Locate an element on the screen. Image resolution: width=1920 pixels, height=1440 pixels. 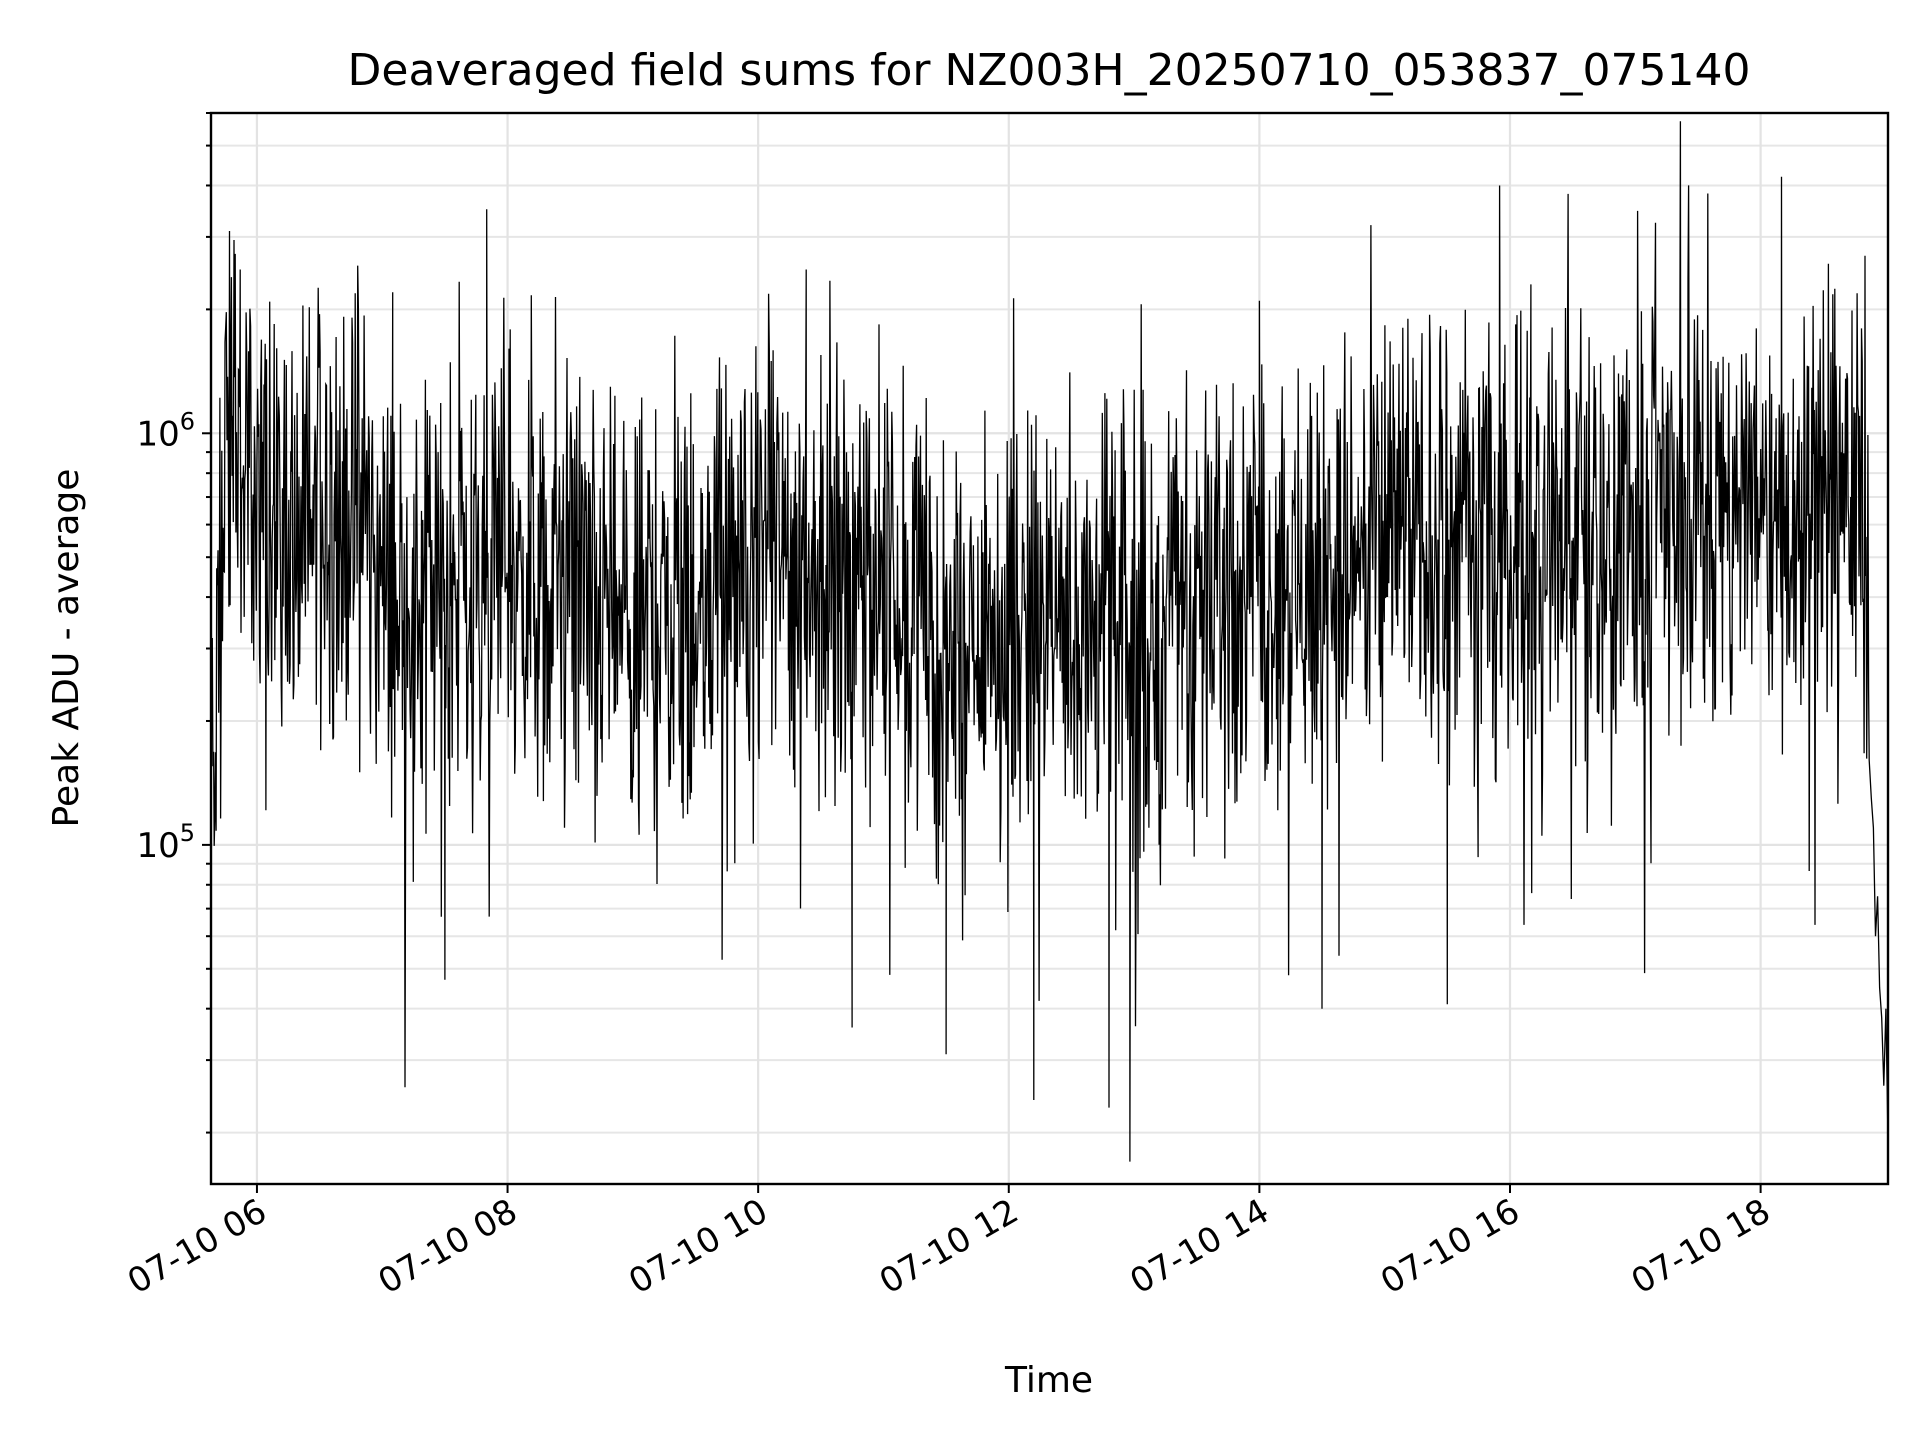
y-tick-label: 10⁶ is located at coordinates (165, 430).